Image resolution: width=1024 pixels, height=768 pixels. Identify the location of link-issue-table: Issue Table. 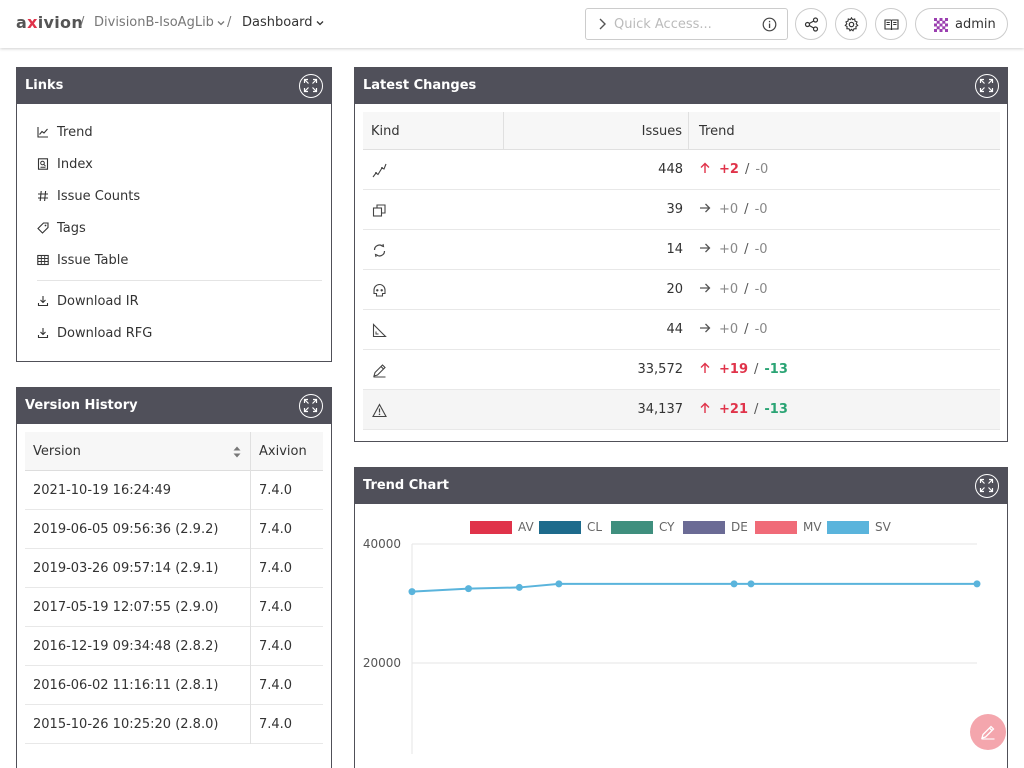
(184, 260).